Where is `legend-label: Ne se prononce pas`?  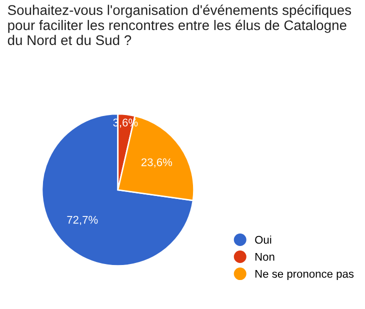
legend-label: Ne se prononce pas is located at coordinates (304, 275).